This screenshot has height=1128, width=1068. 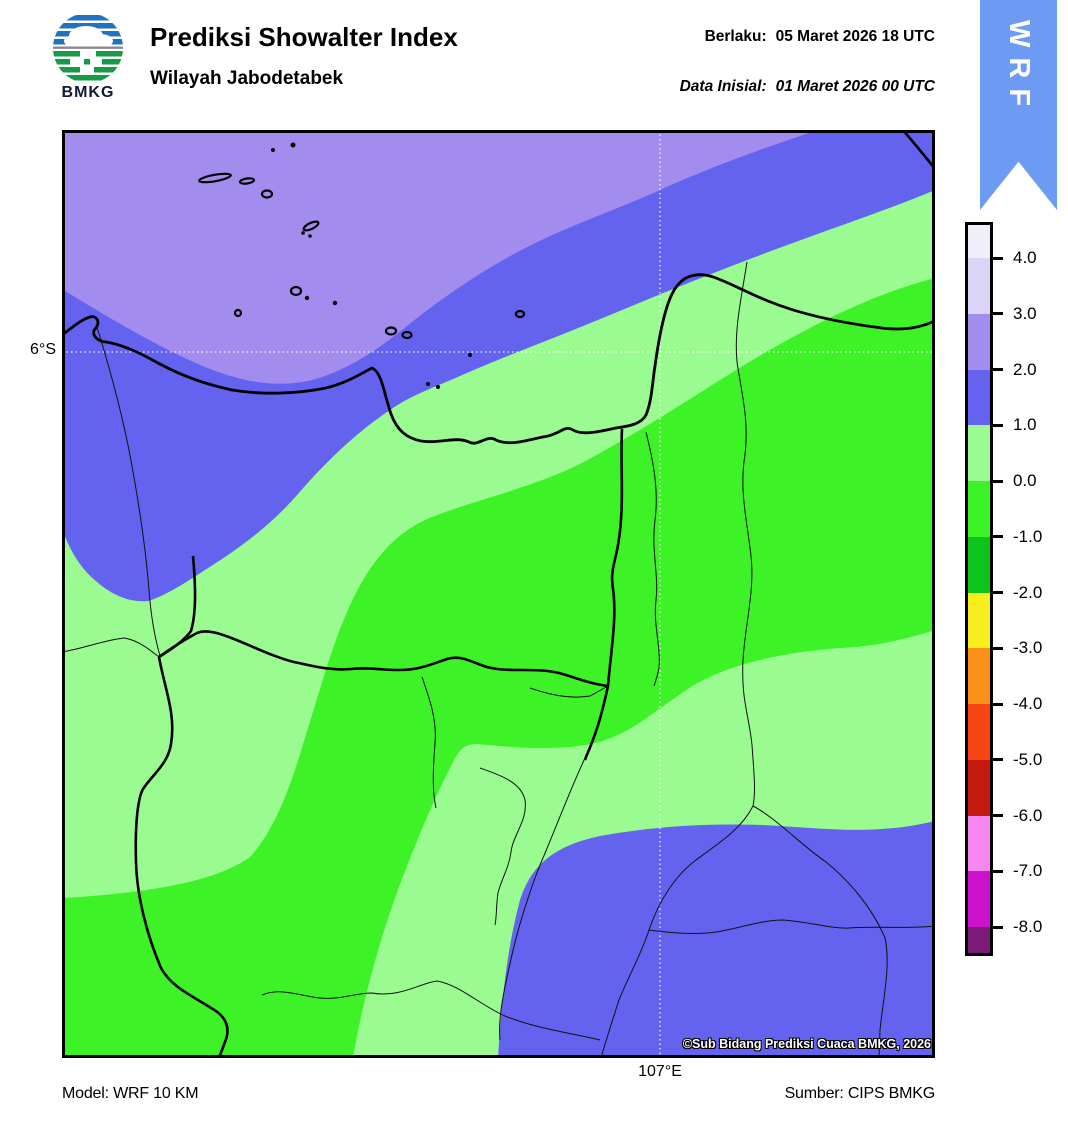 What do you see at coordinates (855, 86) in the screenshot?
I see `init-time-value: 01 Maret 2026 00 UTC` at bounding box center [855, 86].